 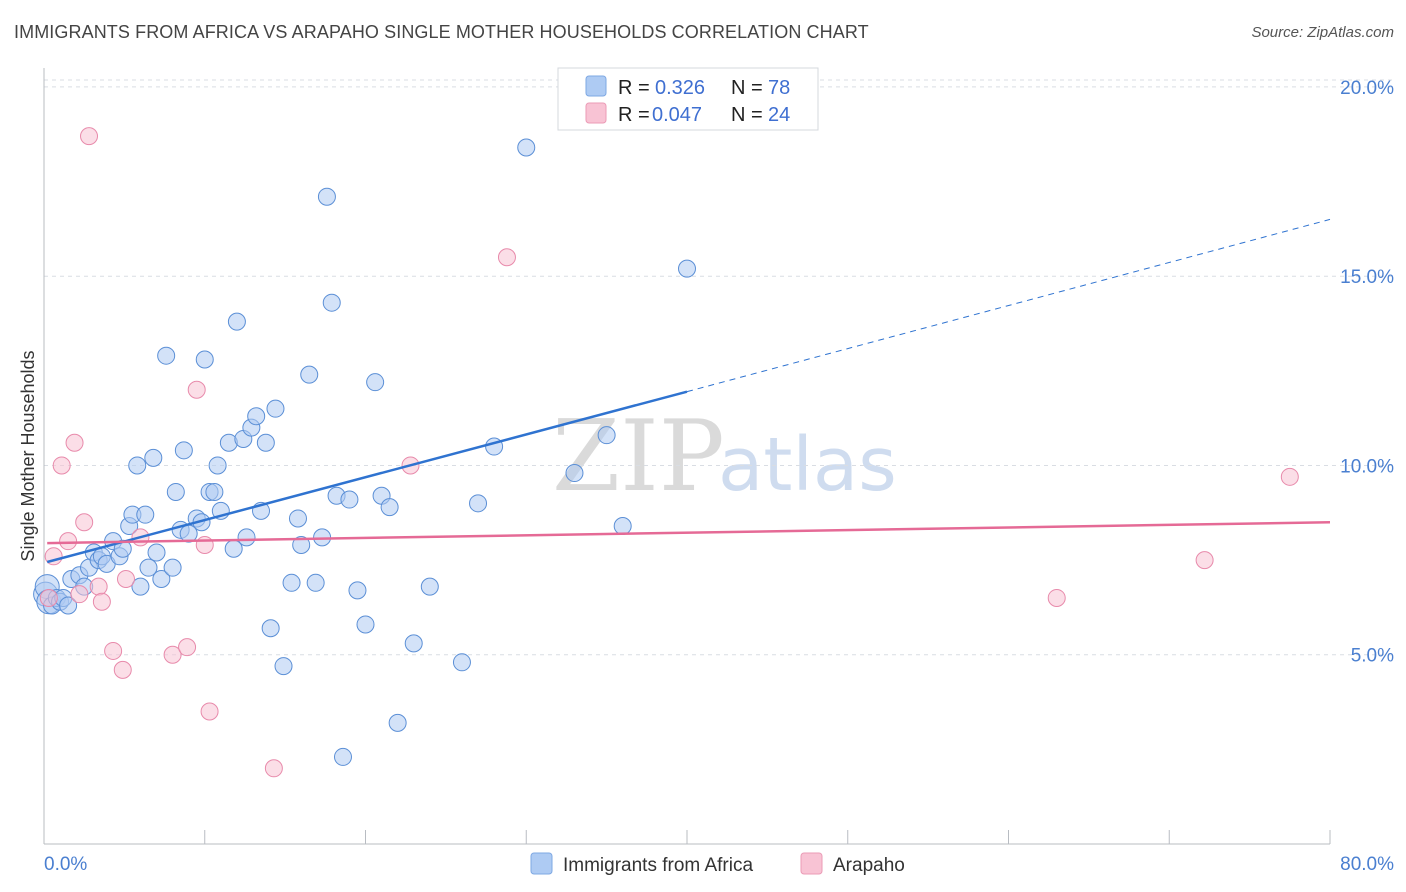 I want to click on legend-n-value-1: 78, so click(x=779, y=88).